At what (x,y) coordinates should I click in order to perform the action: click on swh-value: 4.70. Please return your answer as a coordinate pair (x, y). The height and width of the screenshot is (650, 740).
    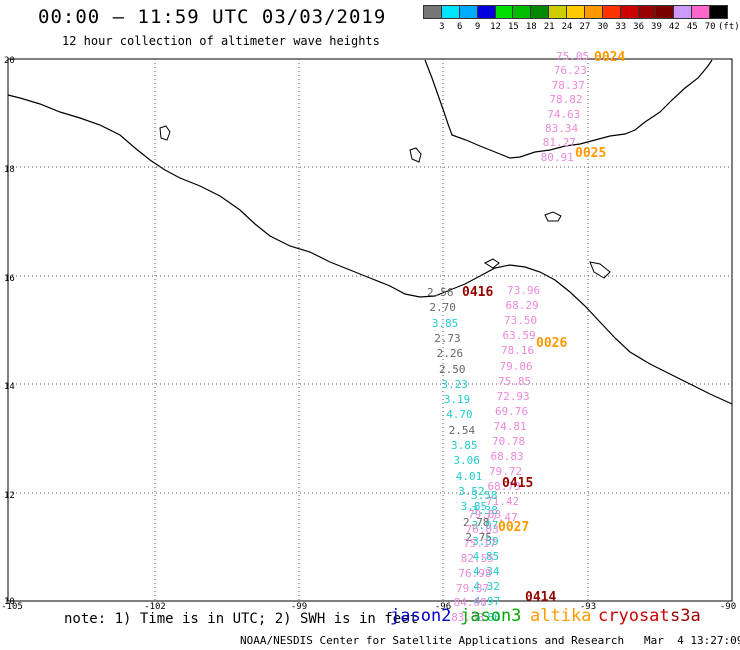
    Looking at the image, I should click on (459, 415).